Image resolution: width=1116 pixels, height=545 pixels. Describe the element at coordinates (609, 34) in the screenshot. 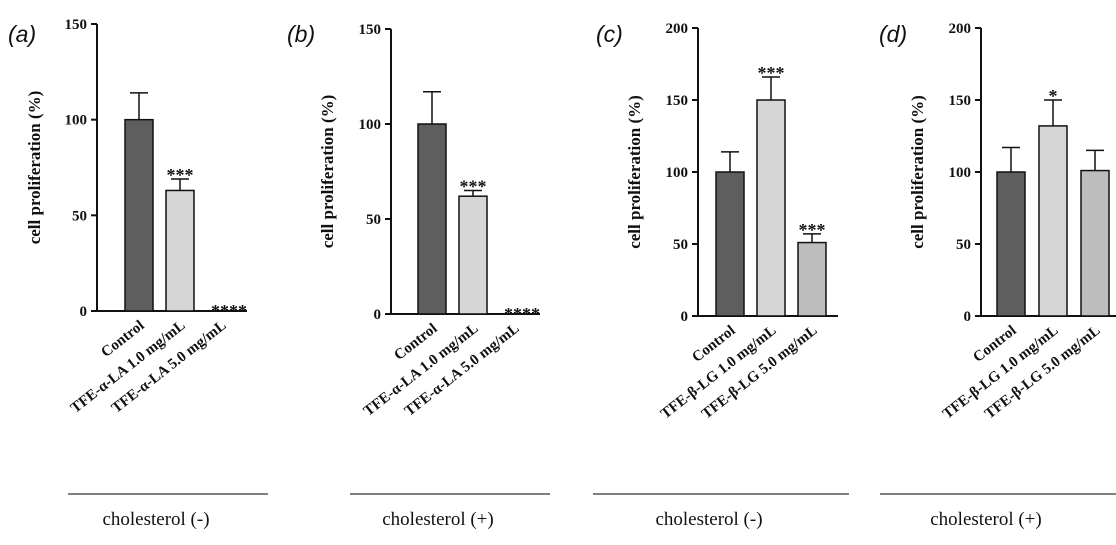

I see `panel-label: (c)` at that location.